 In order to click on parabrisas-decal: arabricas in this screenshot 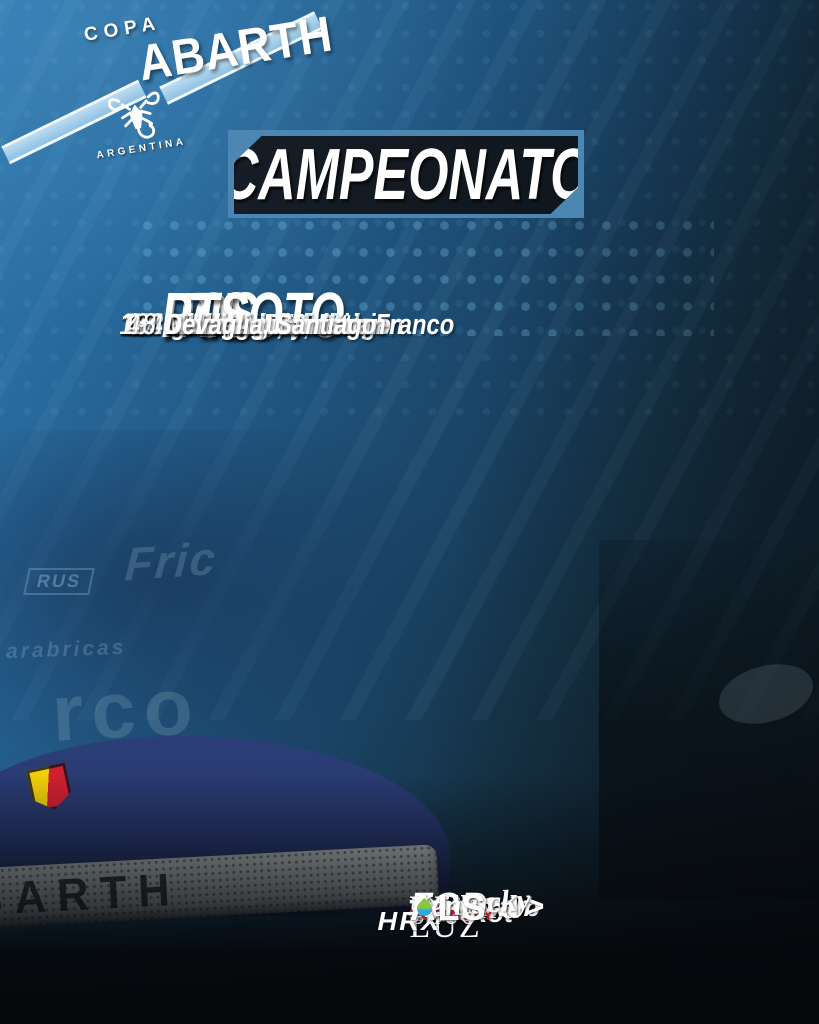, I will do `click(66, 649)`.